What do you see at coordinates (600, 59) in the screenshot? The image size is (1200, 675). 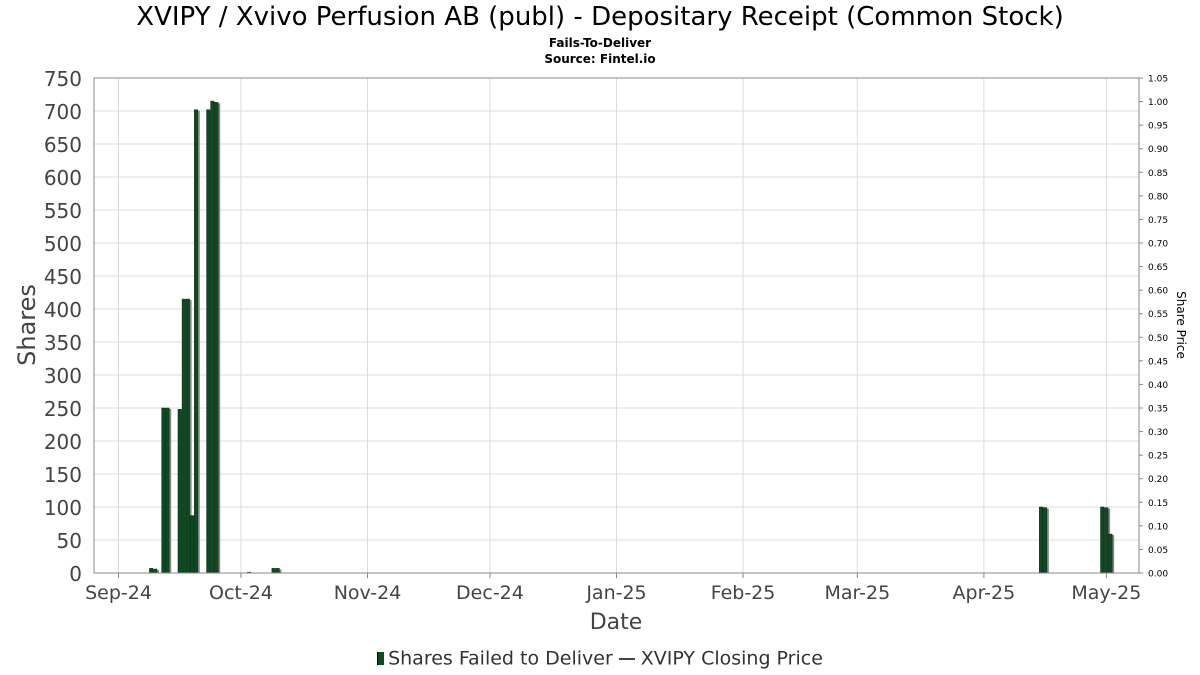 I see `chart-source: Source: Fintel.io` at bounding box center [600, 59].